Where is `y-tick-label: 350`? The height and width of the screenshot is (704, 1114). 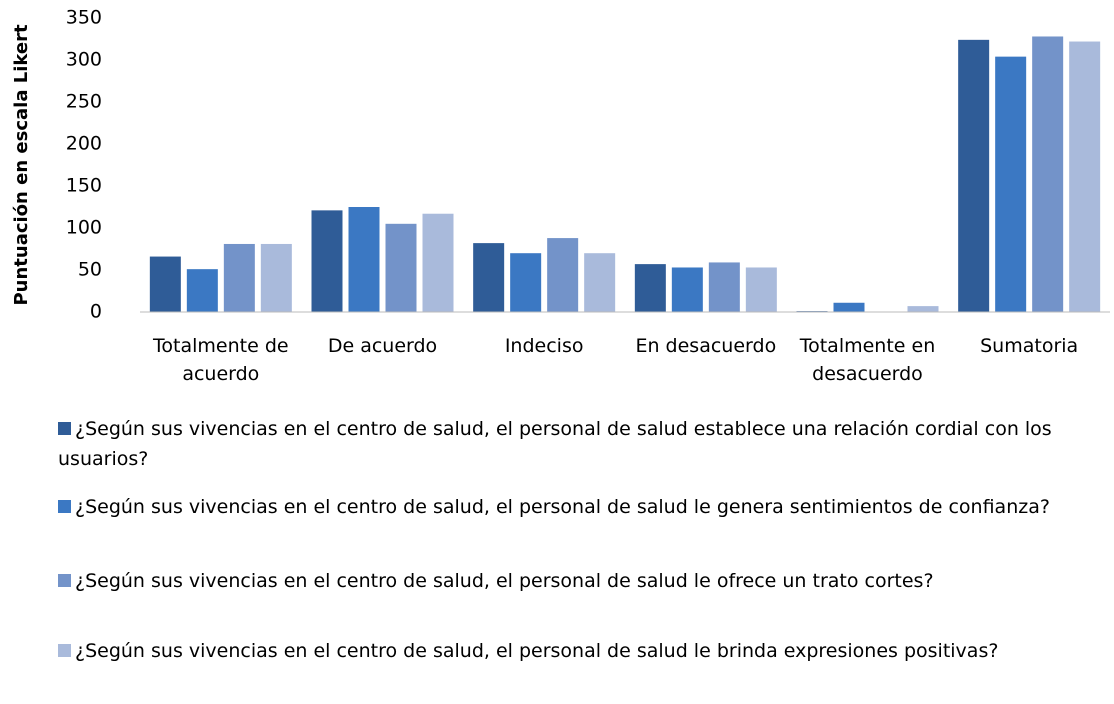
y-tick-label: 350 is located at coordinates (84, 18).